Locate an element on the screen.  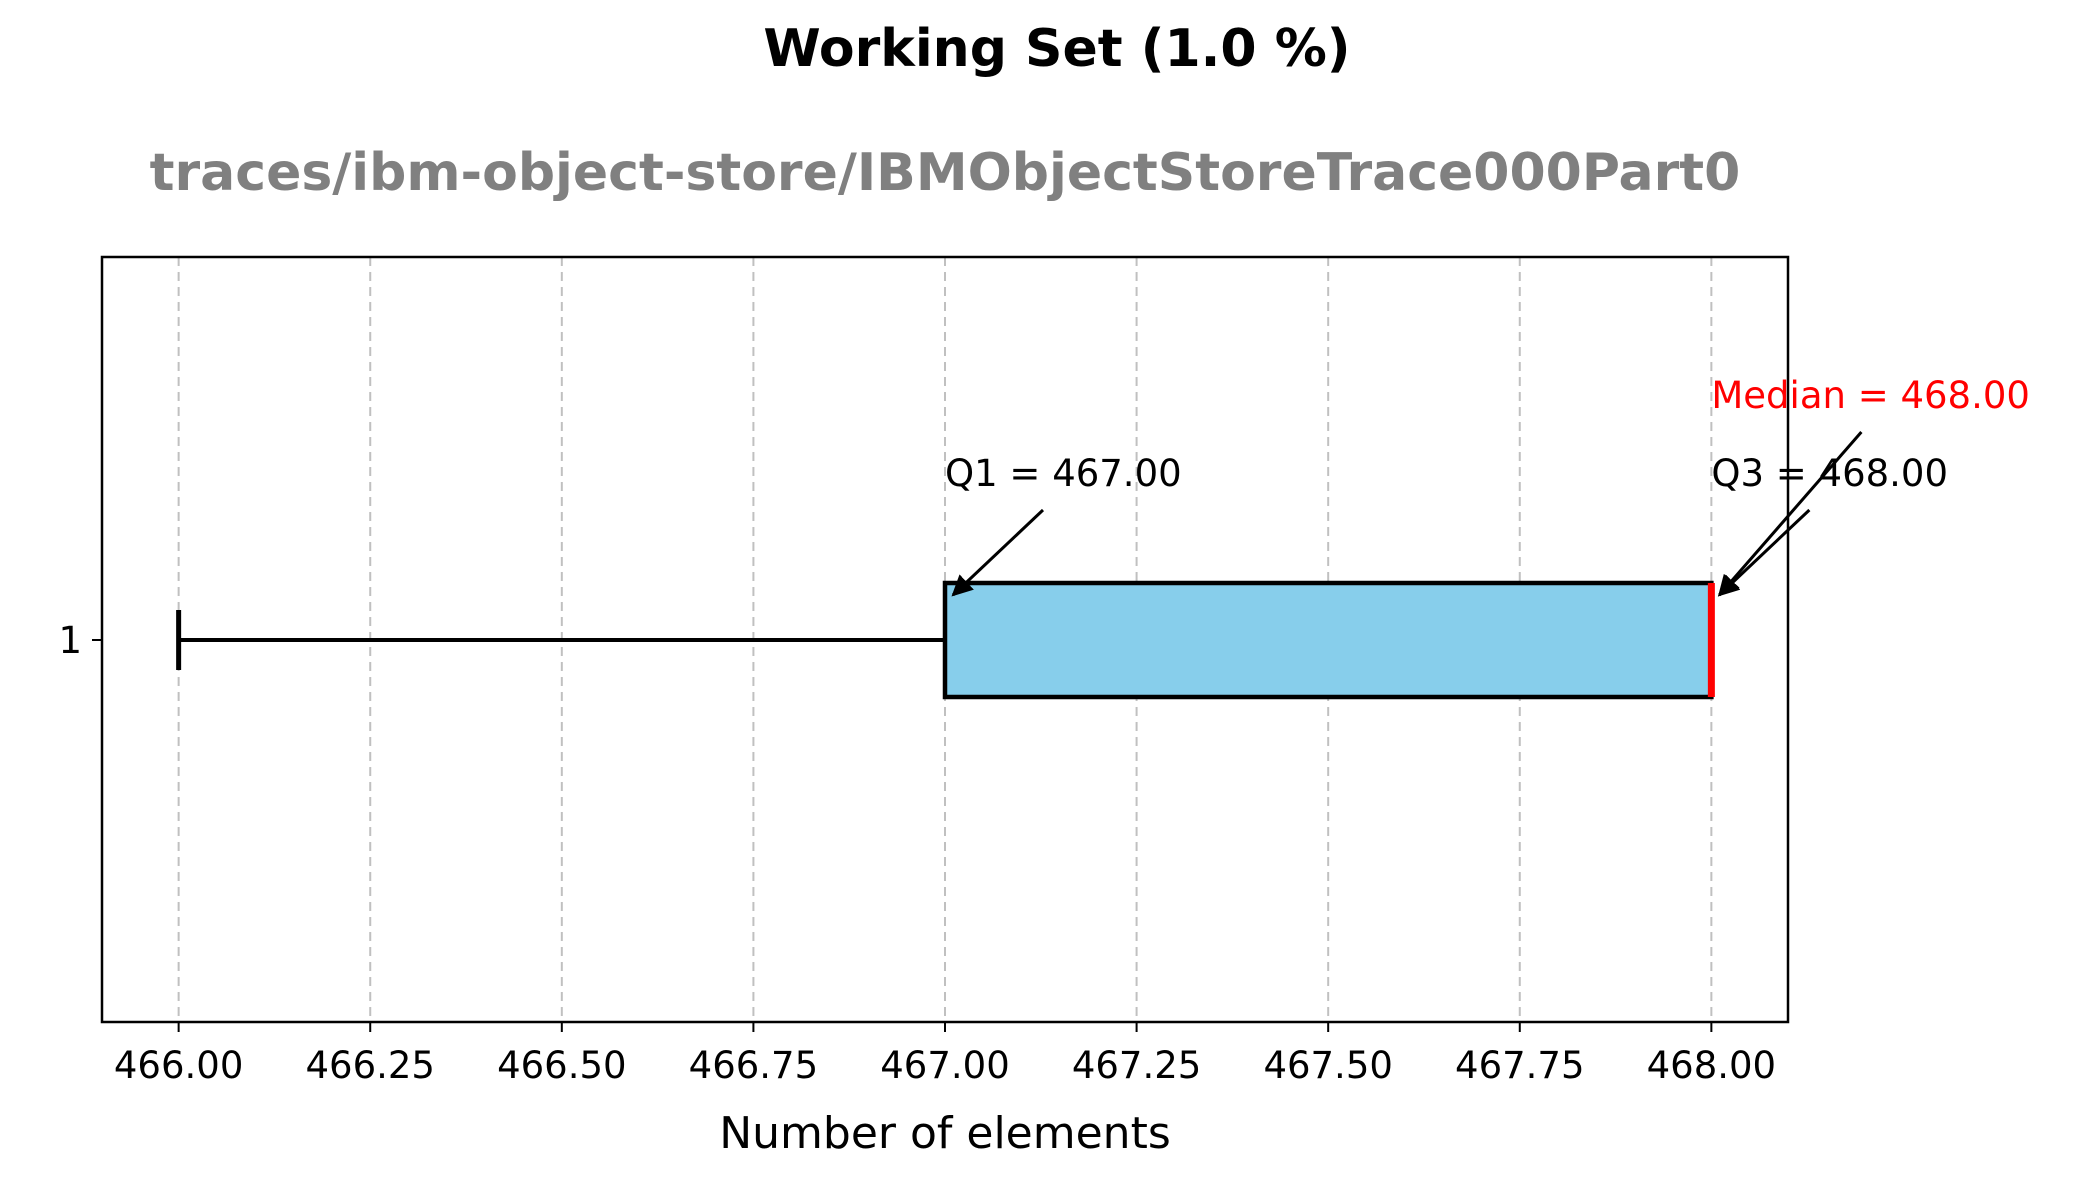
chart-title: Working Set (1.0 %) is located at coordinates (1056, 49).